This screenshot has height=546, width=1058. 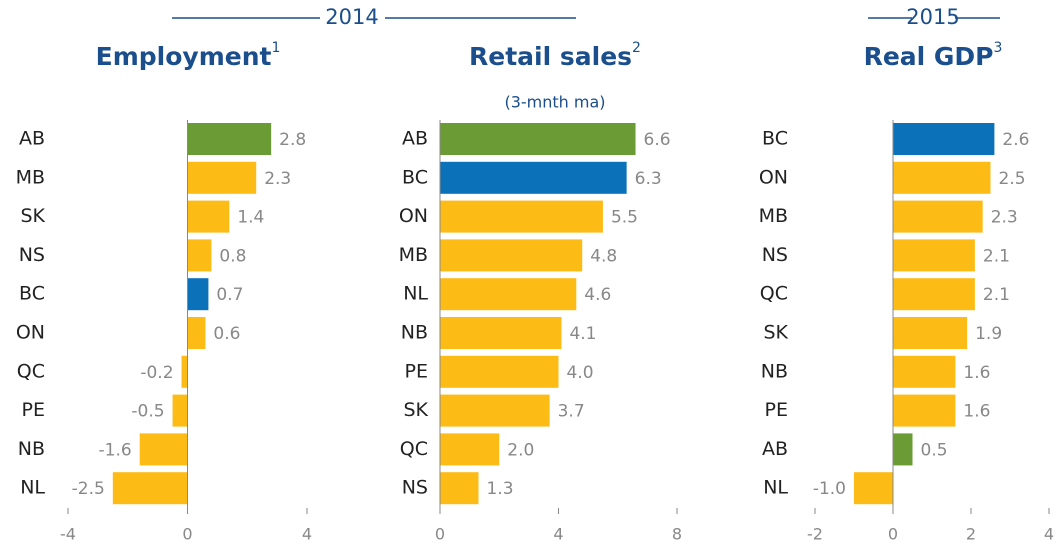 I want to click on year-header: 2014, so click(x=351, y=17).